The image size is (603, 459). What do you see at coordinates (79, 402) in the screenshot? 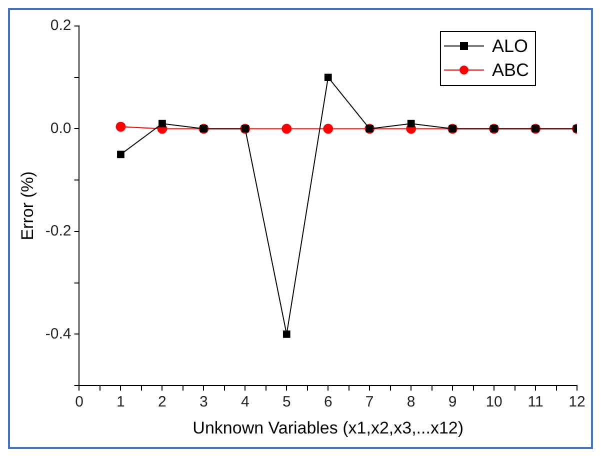
I see `x-tick-label: 0` at bounding box center [79, 402].